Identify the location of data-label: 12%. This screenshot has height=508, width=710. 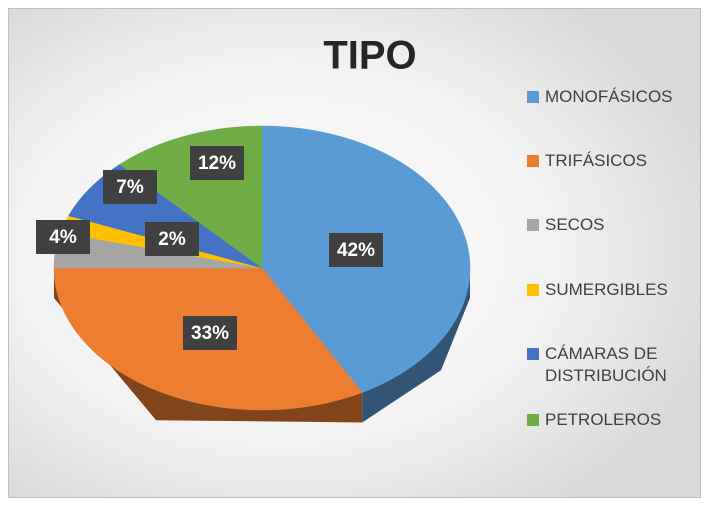
(217, 163).